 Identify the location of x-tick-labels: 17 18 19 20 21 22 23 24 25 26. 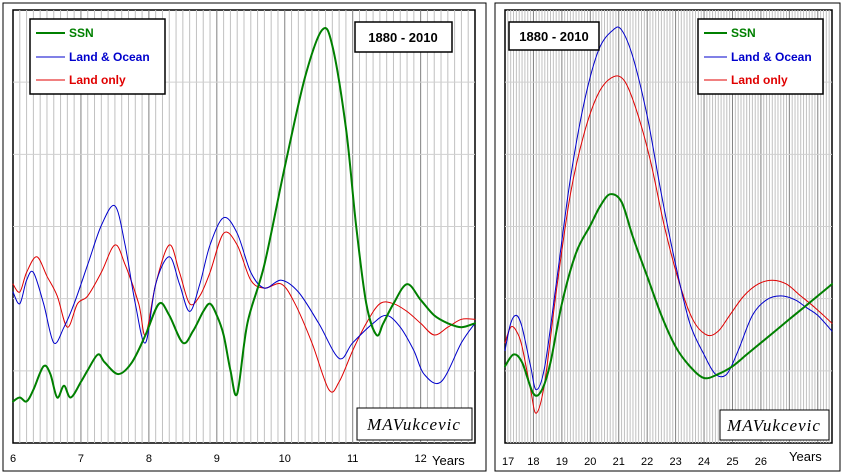
(634, 462).